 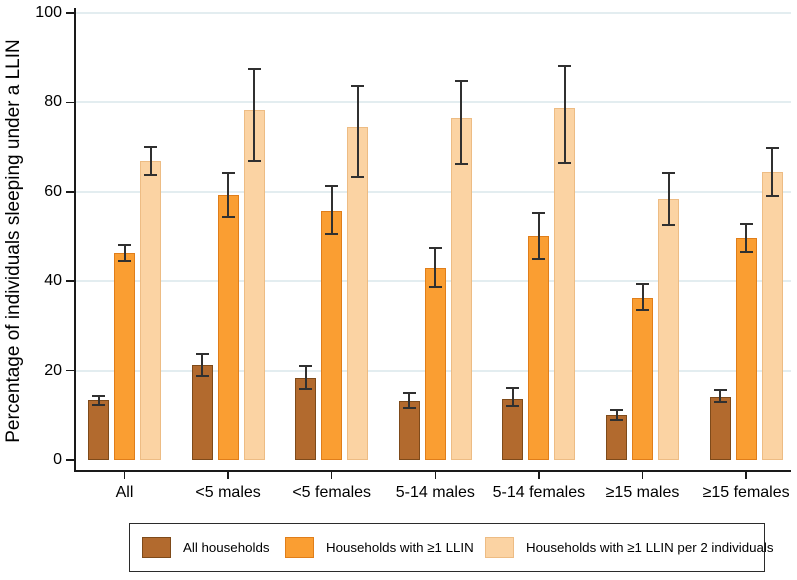 What do you see at coordinates (53, 281) in the screenshot?
I see `y-tick-label: 40` at bounding box center [53, 281].